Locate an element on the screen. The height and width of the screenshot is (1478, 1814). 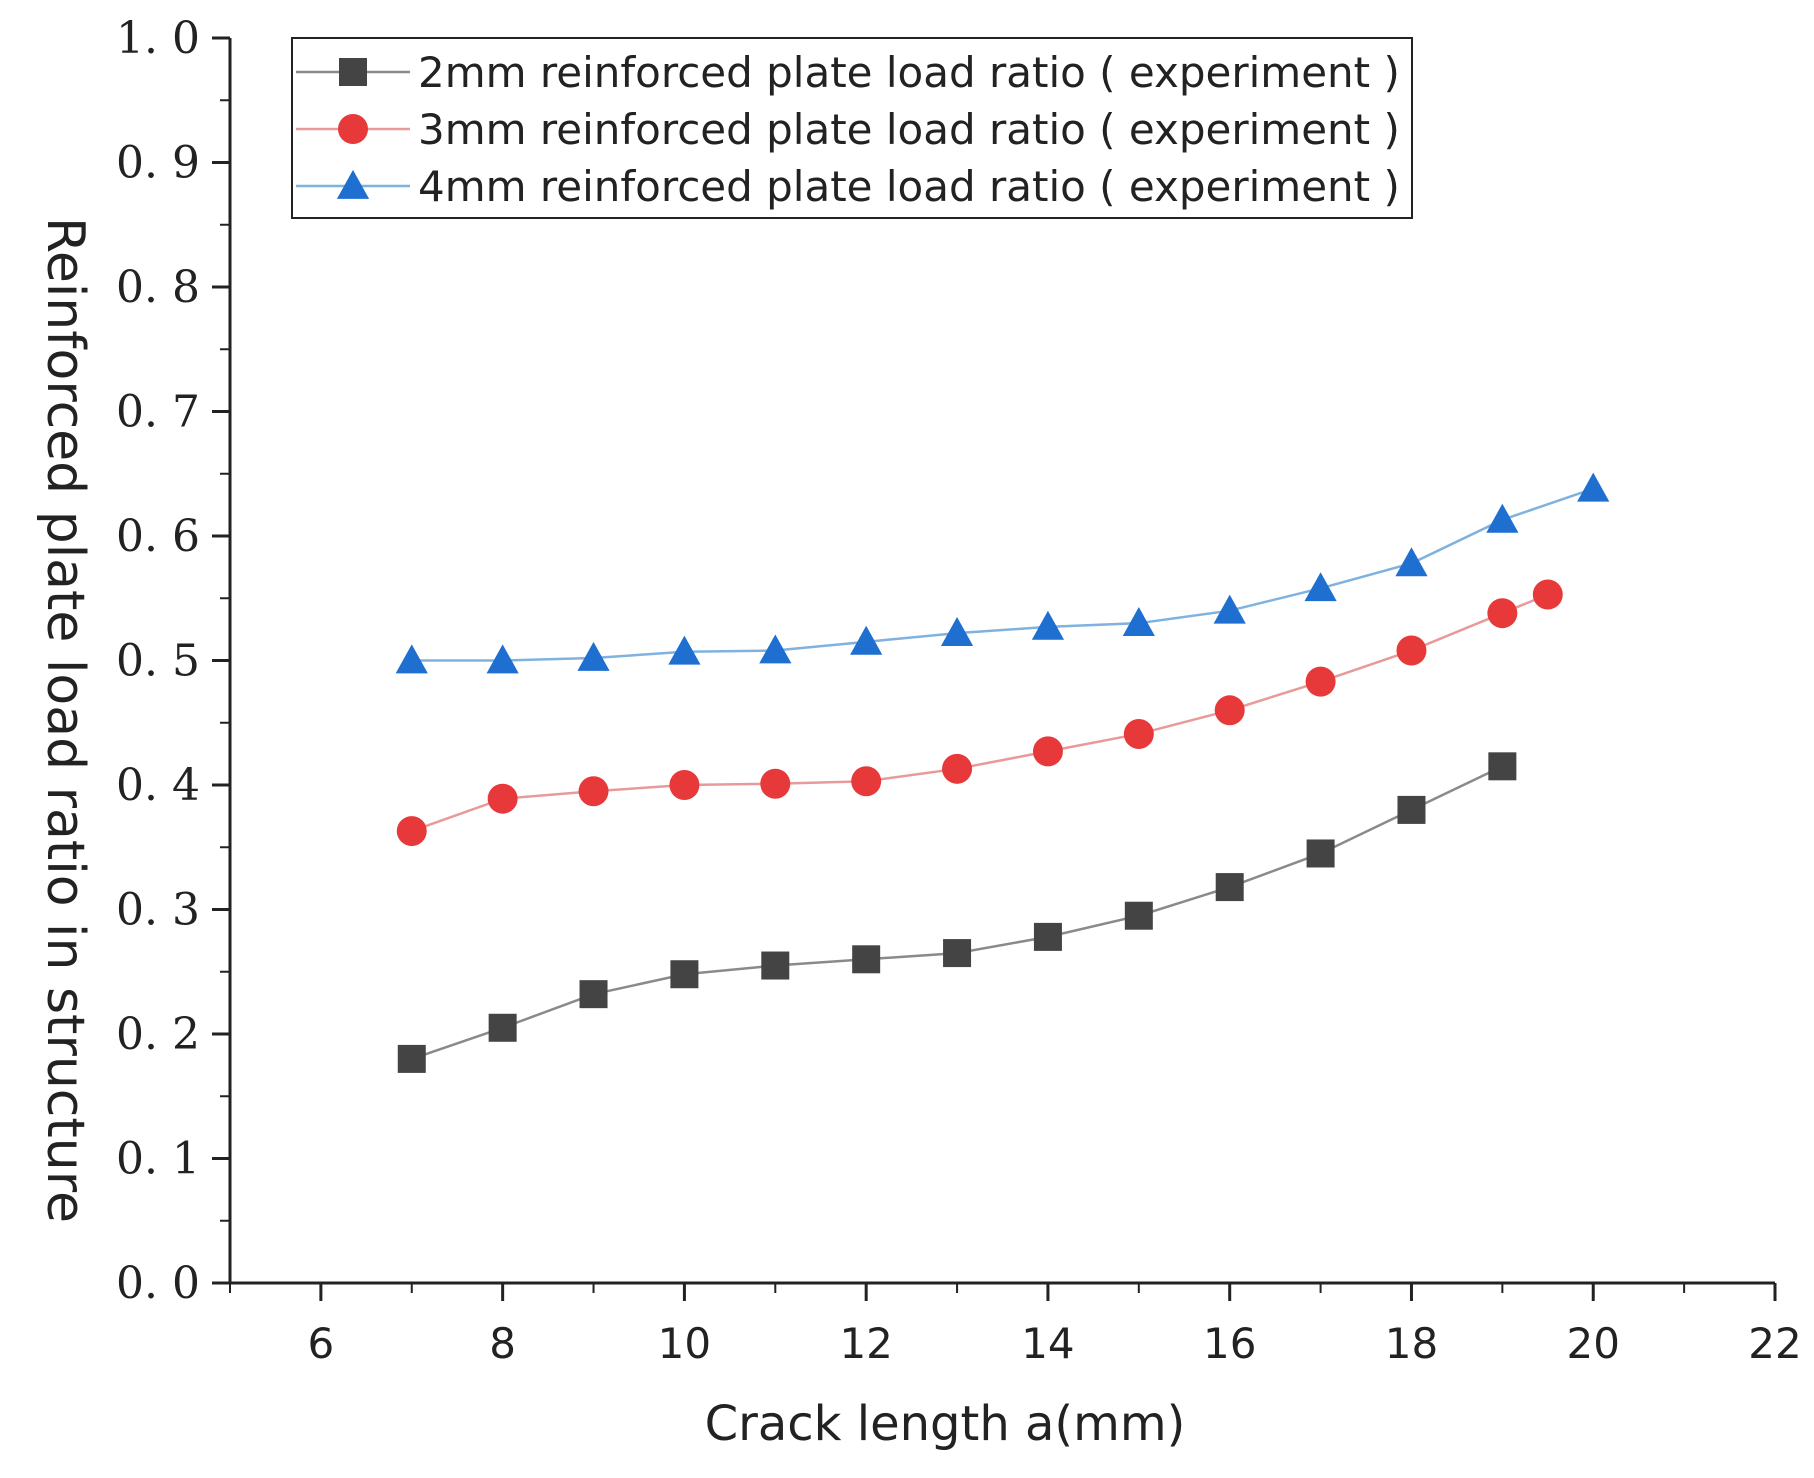
legend-box is located at coordinates (852, 128).